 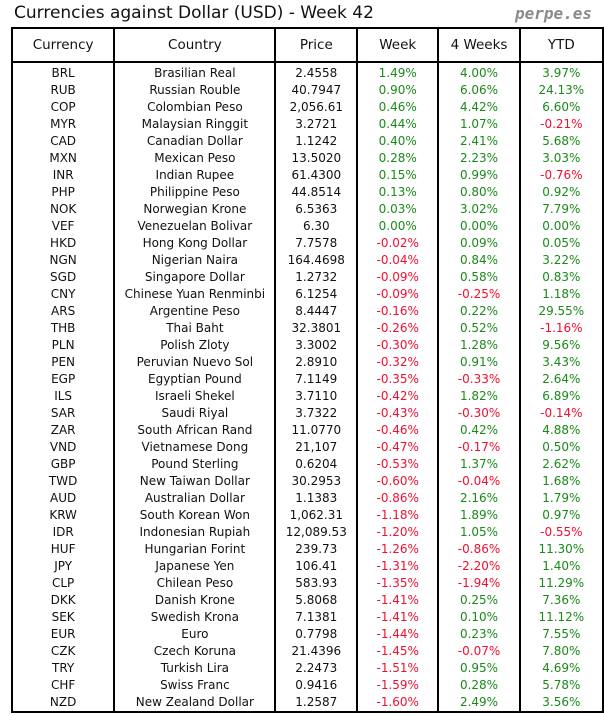 I want to click on price: 3.3002, so click(x=316, y=345).